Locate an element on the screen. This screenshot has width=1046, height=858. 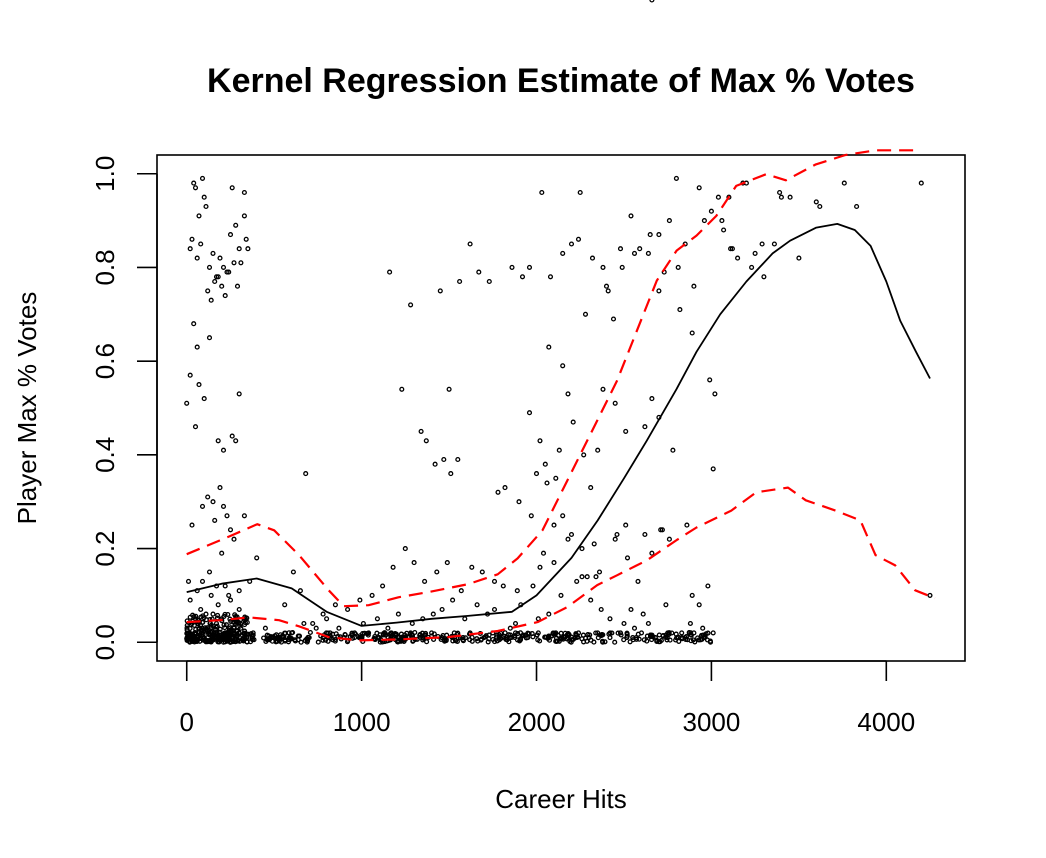
x-axis: 0 1000 2000 3000 4000 is located at coordinates (547, 698).